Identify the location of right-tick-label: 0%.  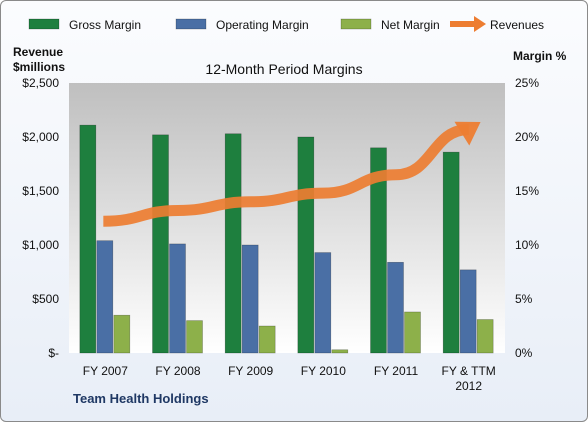
(524, 353).